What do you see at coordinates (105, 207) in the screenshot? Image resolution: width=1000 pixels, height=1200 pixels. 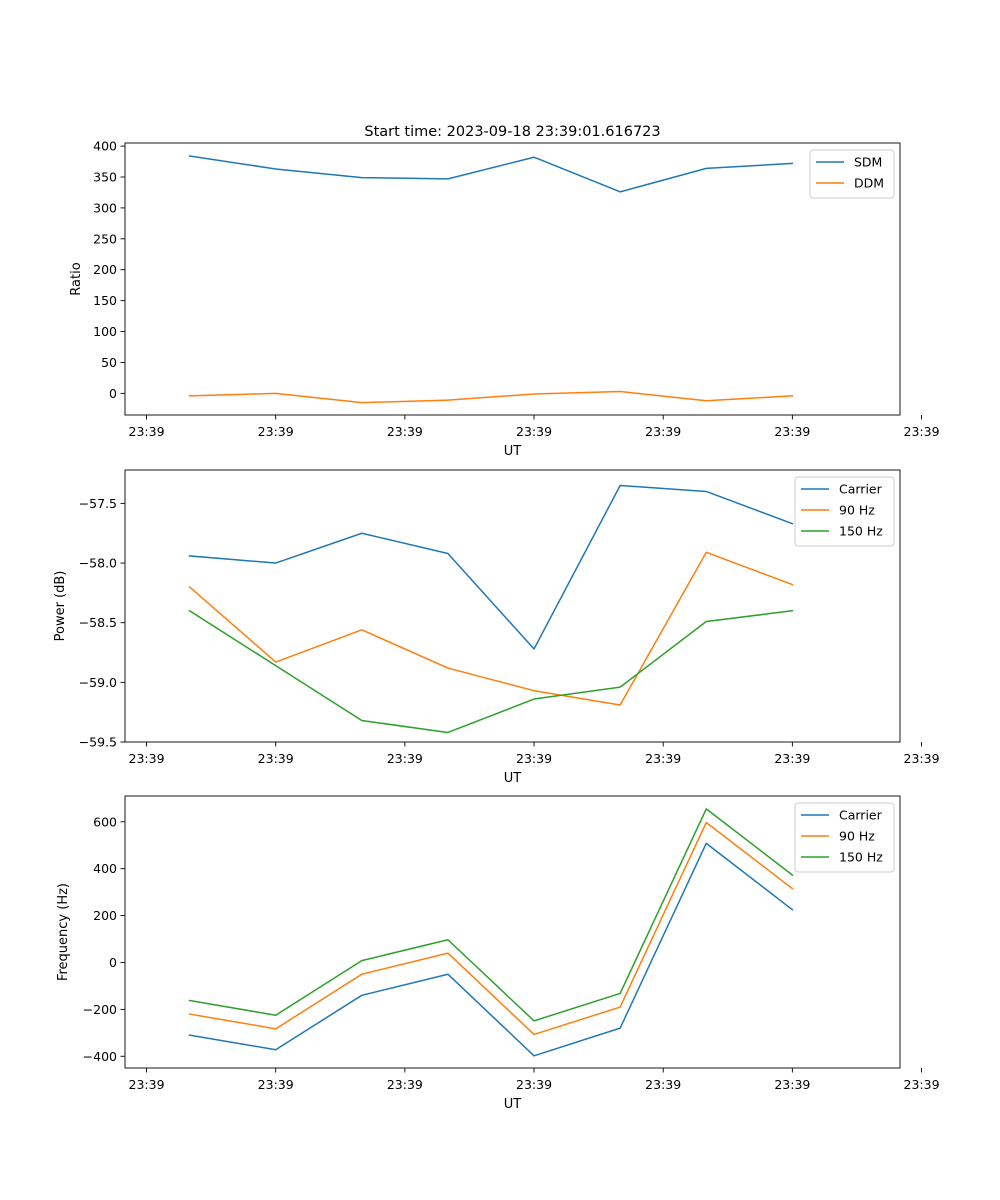 I see `y-tick-label: 300` at bounding box center [105, 207].